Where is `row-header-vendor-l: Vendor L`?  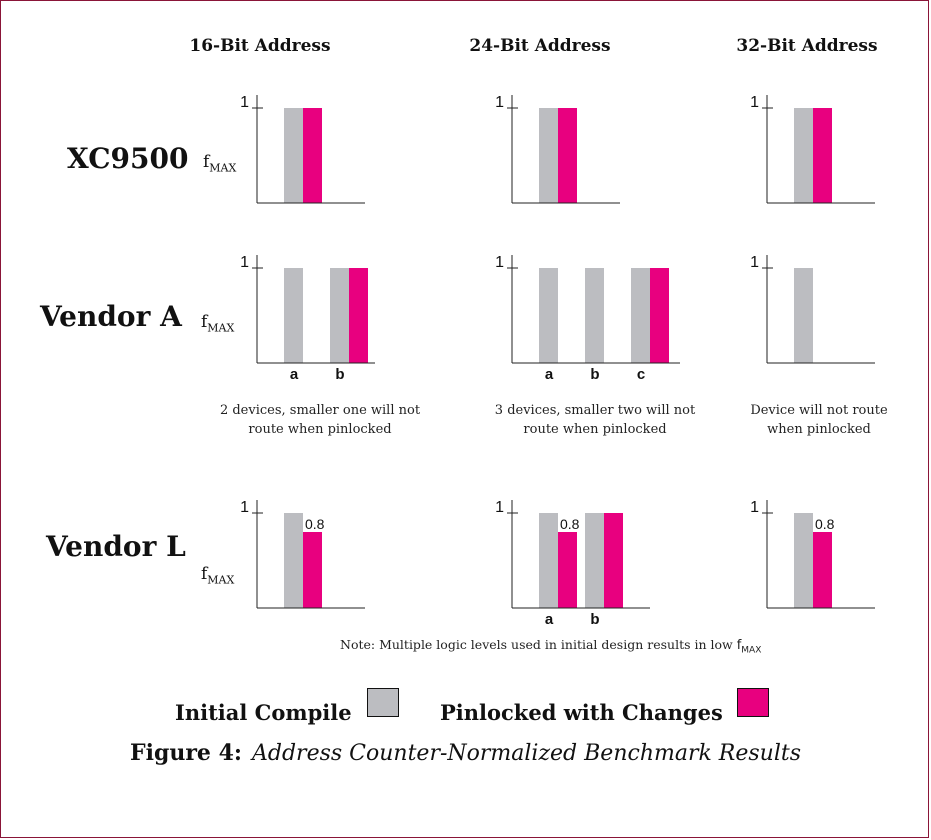 row-header-vendor-l: Vendor L is located at coordinates (116, 546).